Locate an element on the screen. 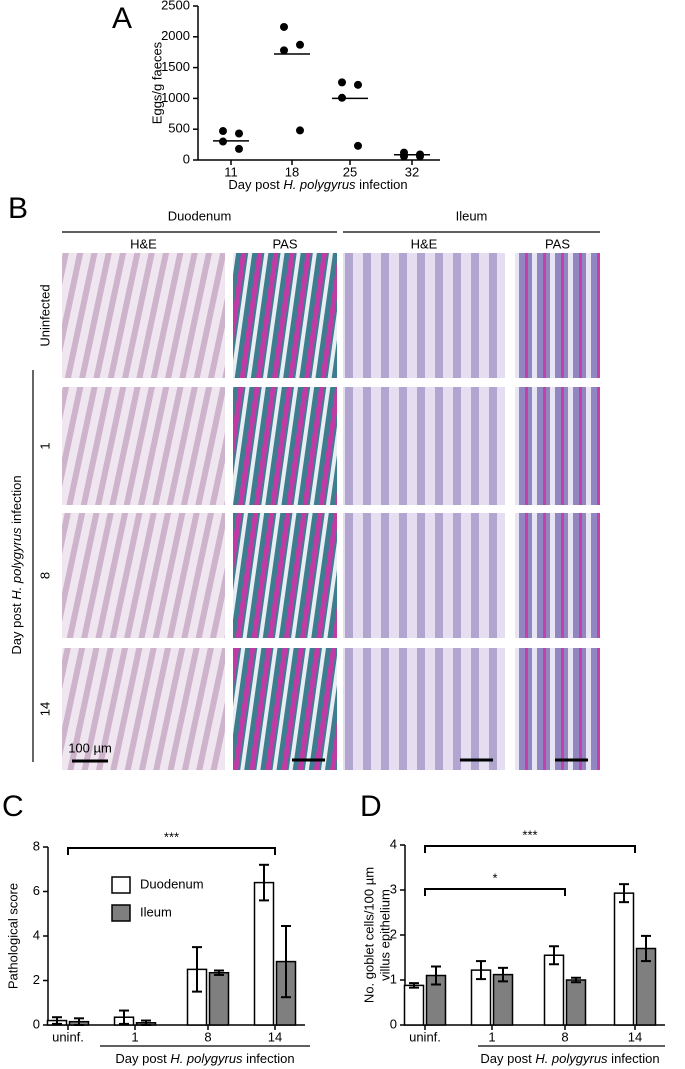 This screenshot has height=1069, width=685. y-tick-label: 500 is located at coordinates (179, 128).